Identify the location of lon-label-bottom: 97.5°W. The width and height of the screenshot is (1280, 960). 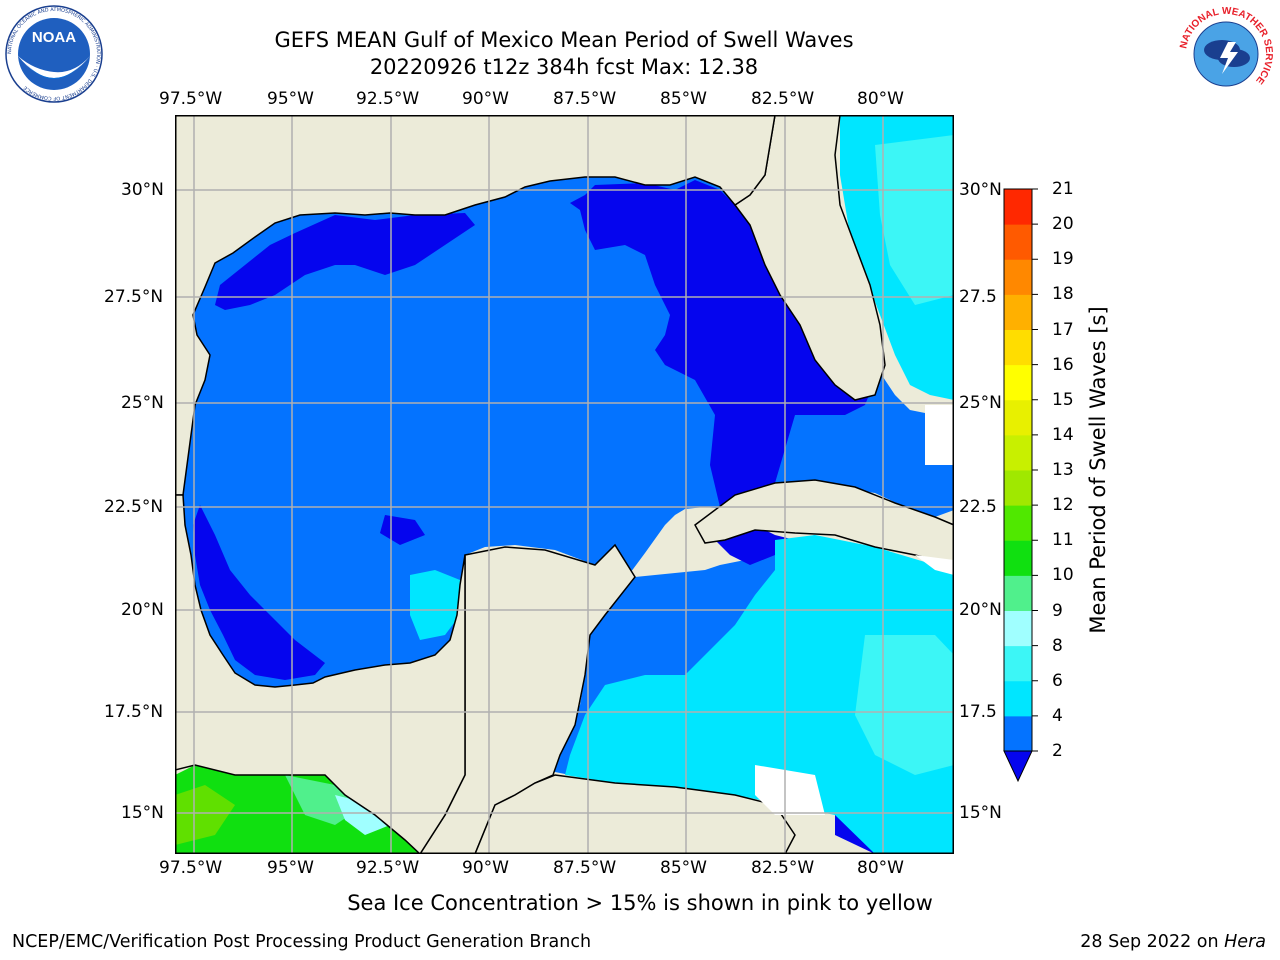
(191, 868).